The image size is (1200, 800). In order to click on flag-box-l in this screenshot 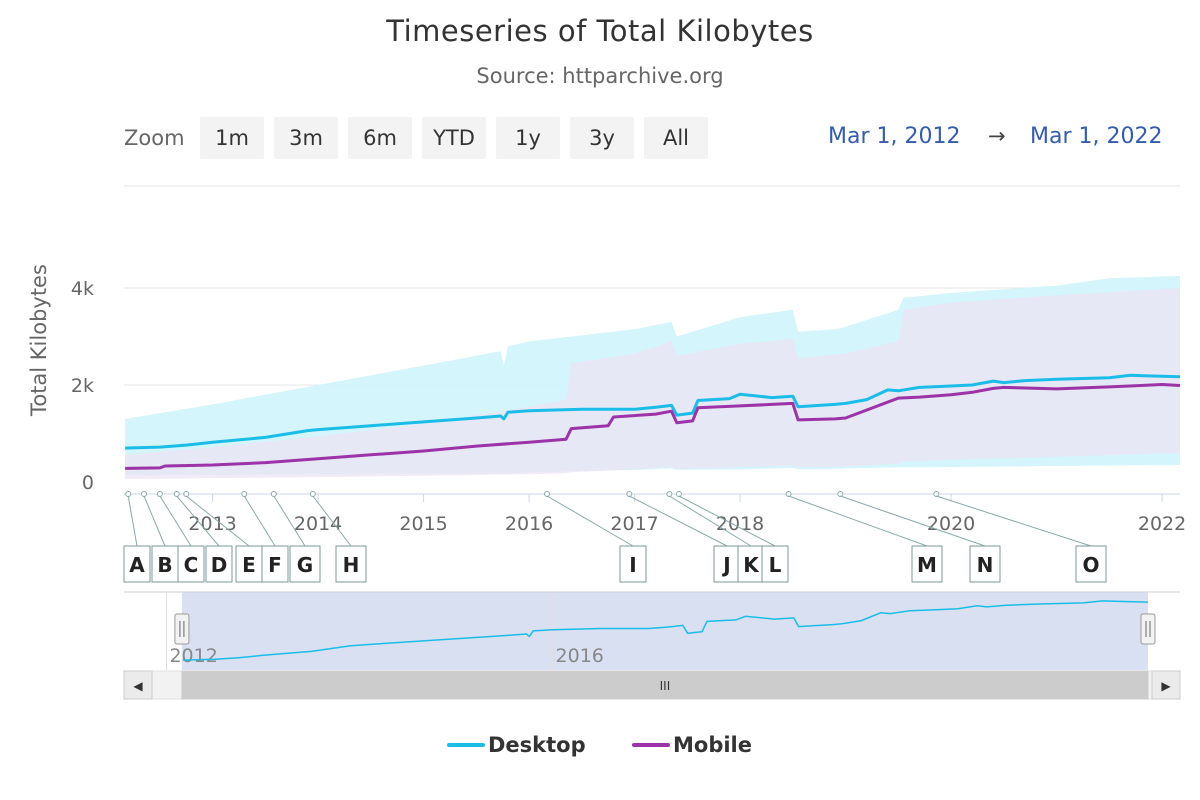, I will do `click(775, 564)`.